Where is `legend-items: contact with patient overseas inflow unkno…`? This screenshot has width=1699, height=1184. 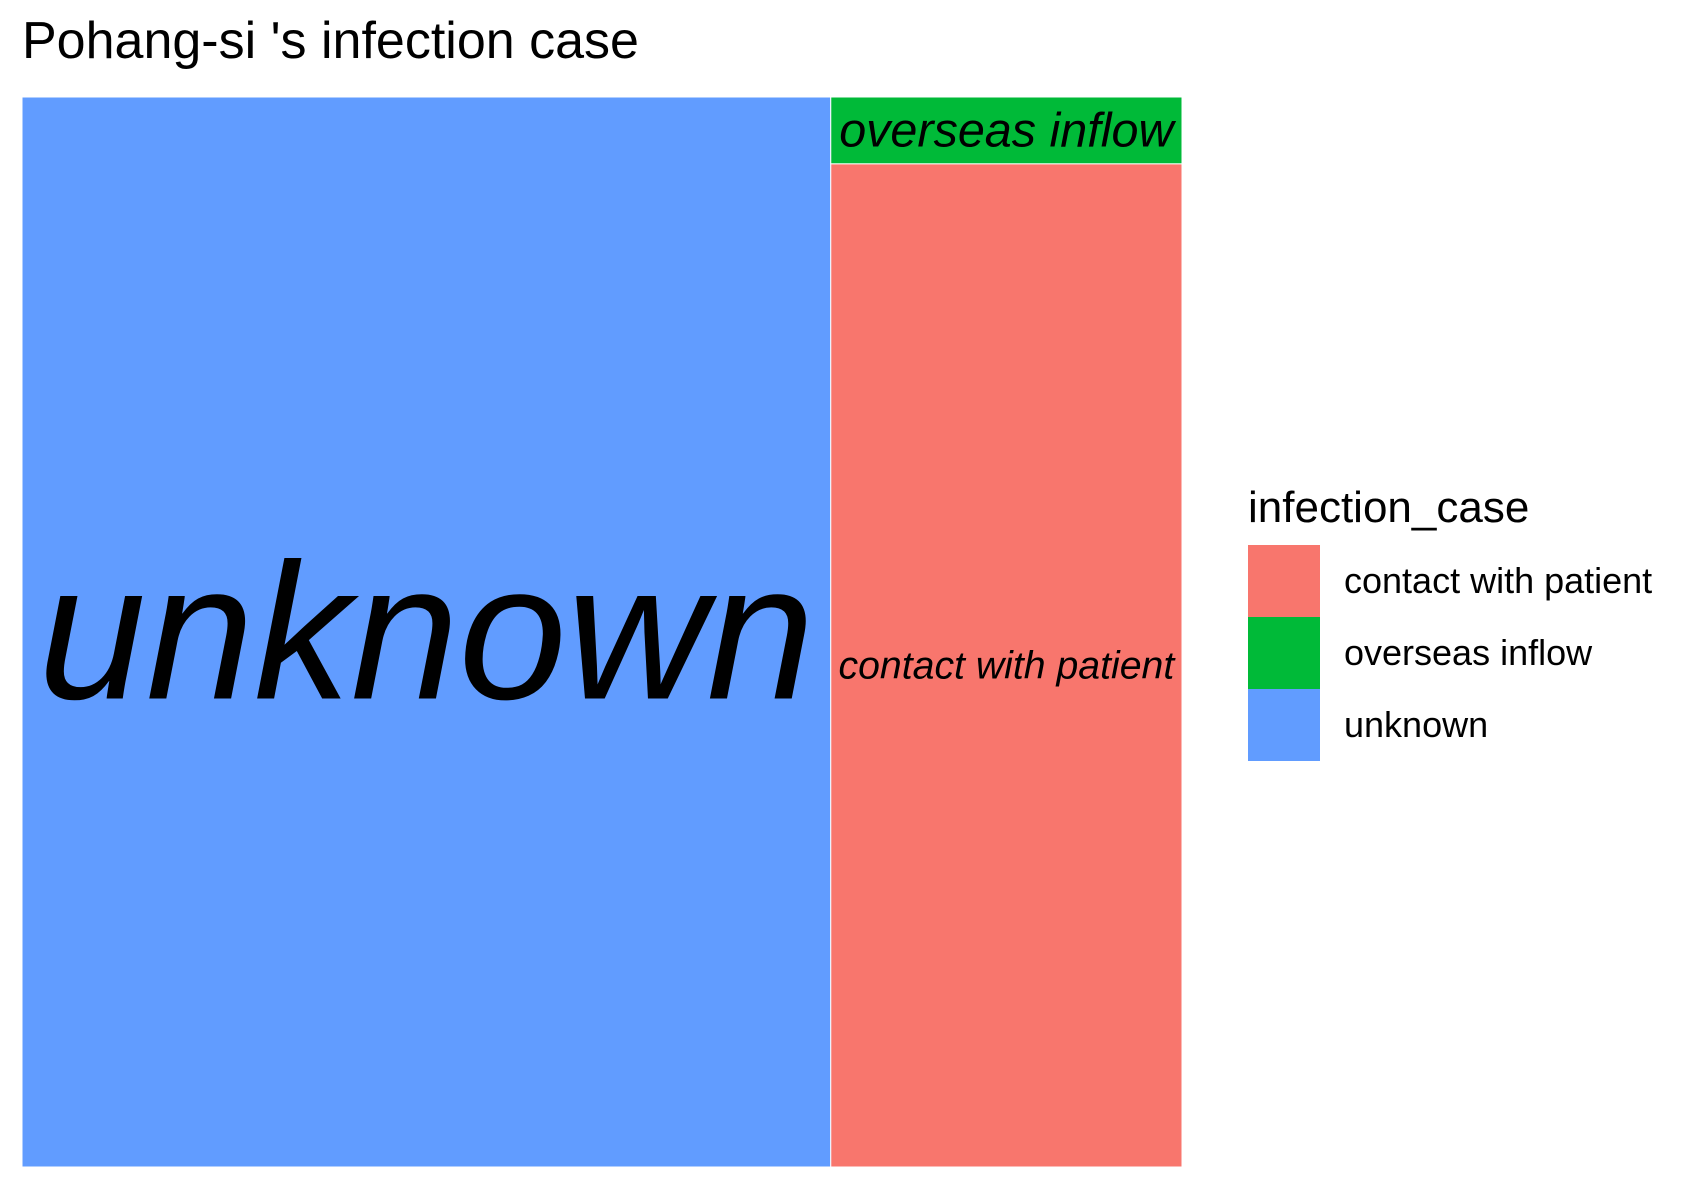
legend-items: contact with patient overseas inflow unkno… is located at coordinates (1450, 652).